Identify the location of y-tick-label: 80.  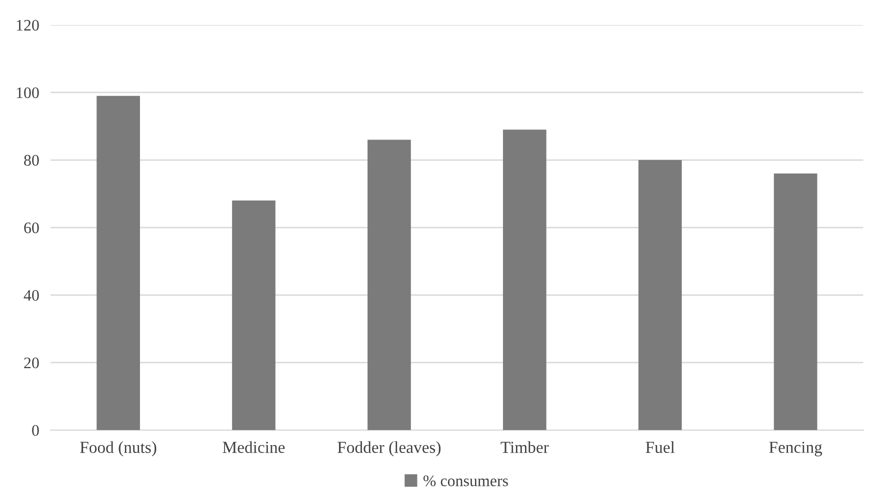
(31, 160).